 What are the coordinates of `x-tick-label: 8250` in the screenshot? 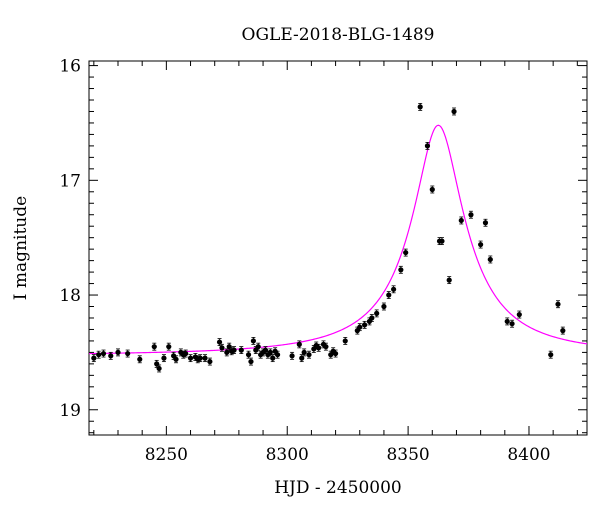 It's located at (166, 455).